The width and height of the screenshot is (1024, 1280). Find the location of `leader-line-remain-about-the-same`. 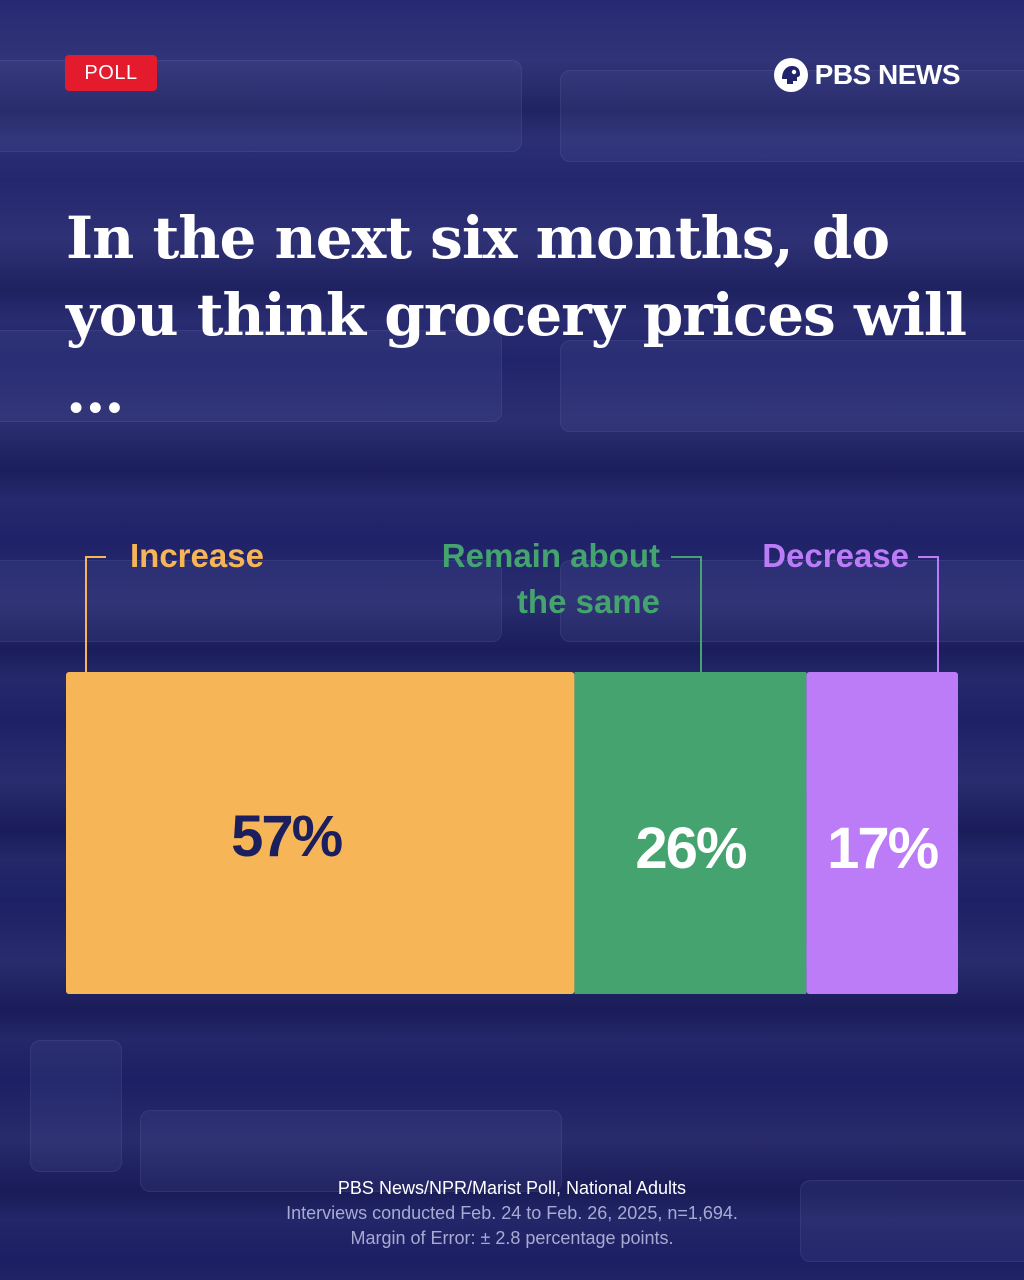

leader-line-remain-about-the-same is located at coordinates (686, 614).